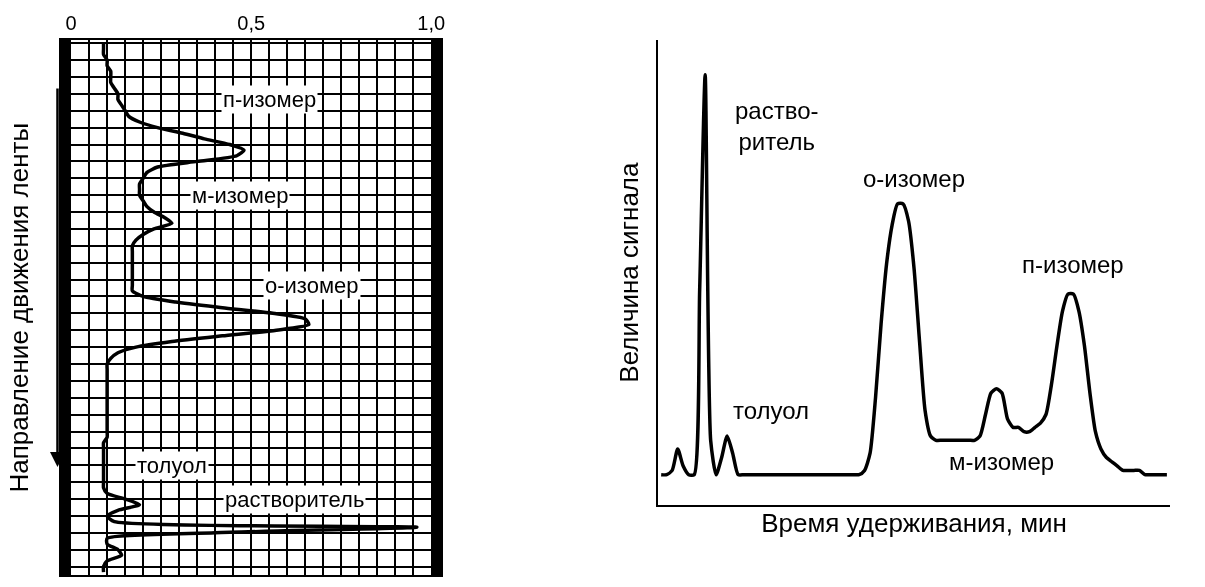 Image resolution: width=1205 pixels, height=587 pixels. What do you see at coordinates (629, 272) in the screenshot?
I see `y-axis-title: Величина сигнала` at bounding box center [629, 272].